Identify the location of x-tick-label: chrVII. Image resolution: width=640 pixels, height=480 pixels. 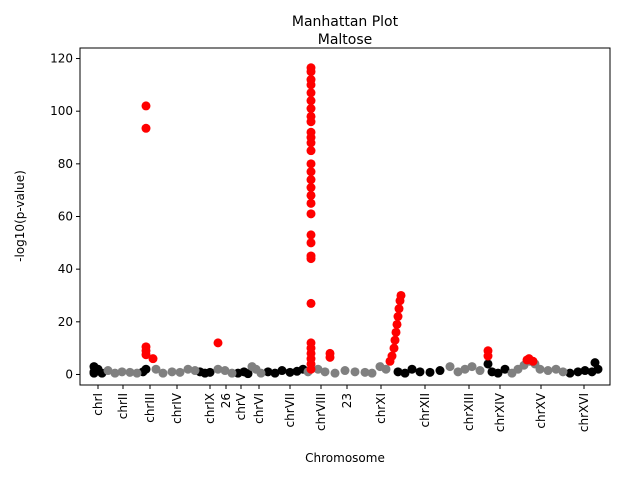
(290, 410).